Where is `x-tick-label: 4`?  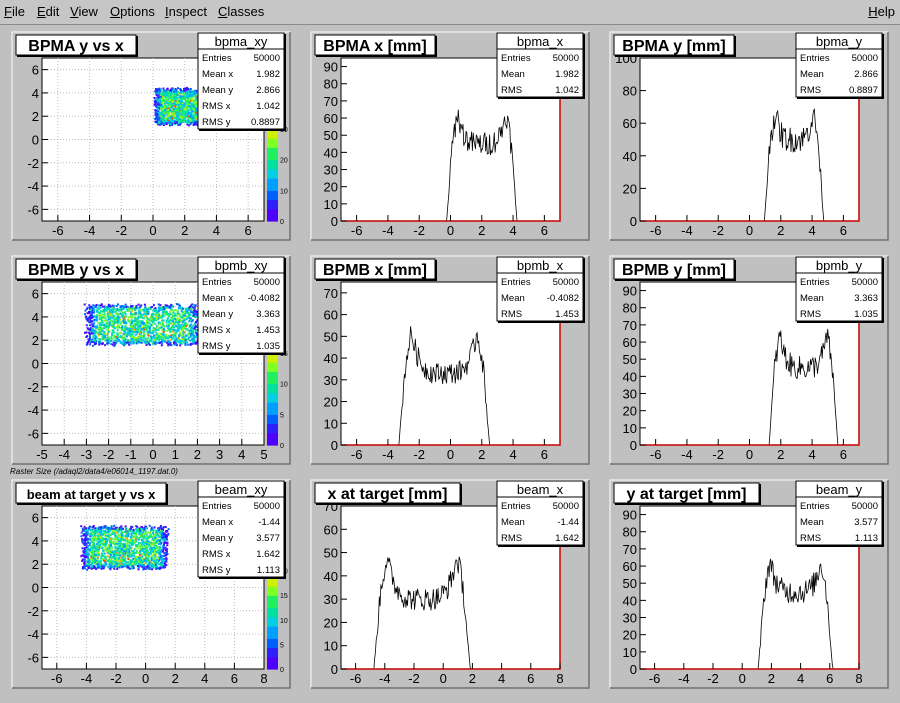
x-tick-label: 4 is located at coordinates (811, 230).